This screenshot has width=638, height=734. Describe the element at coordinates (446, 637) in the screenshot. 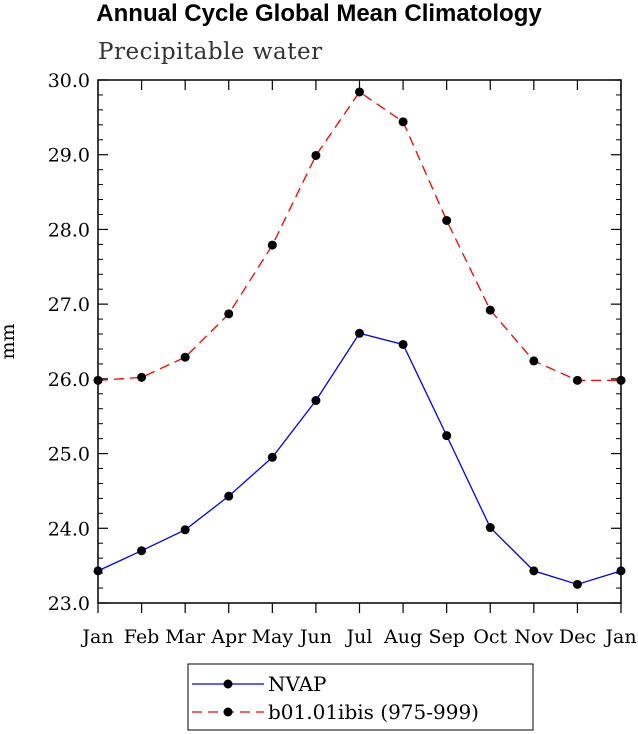

I see `x-tick-label: Sep` at that location.